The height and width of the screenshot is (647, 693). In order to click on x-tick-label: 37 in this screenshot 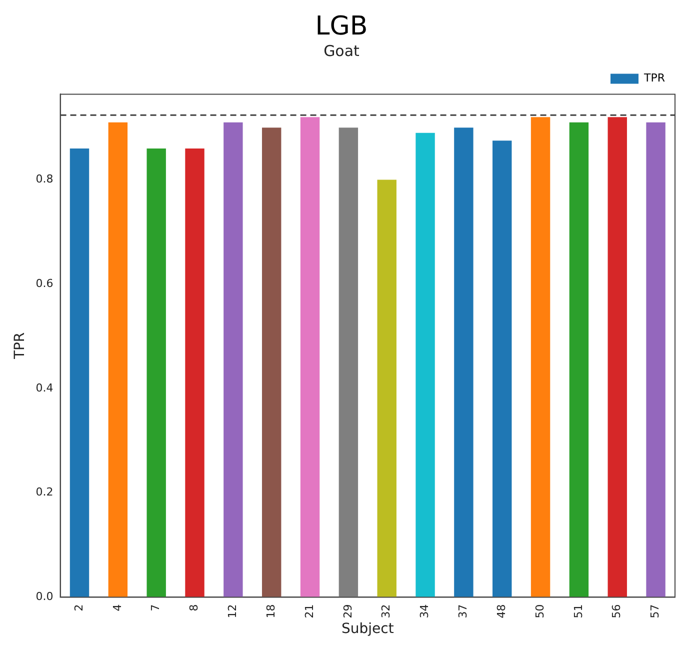, I will do `click(463, 611)`.